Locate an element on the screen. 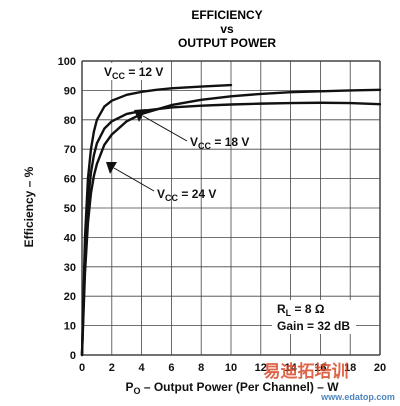 The height and width of the screenshot is (406, 400). y-tick-label: 10 is located at coordinates (70, 327).